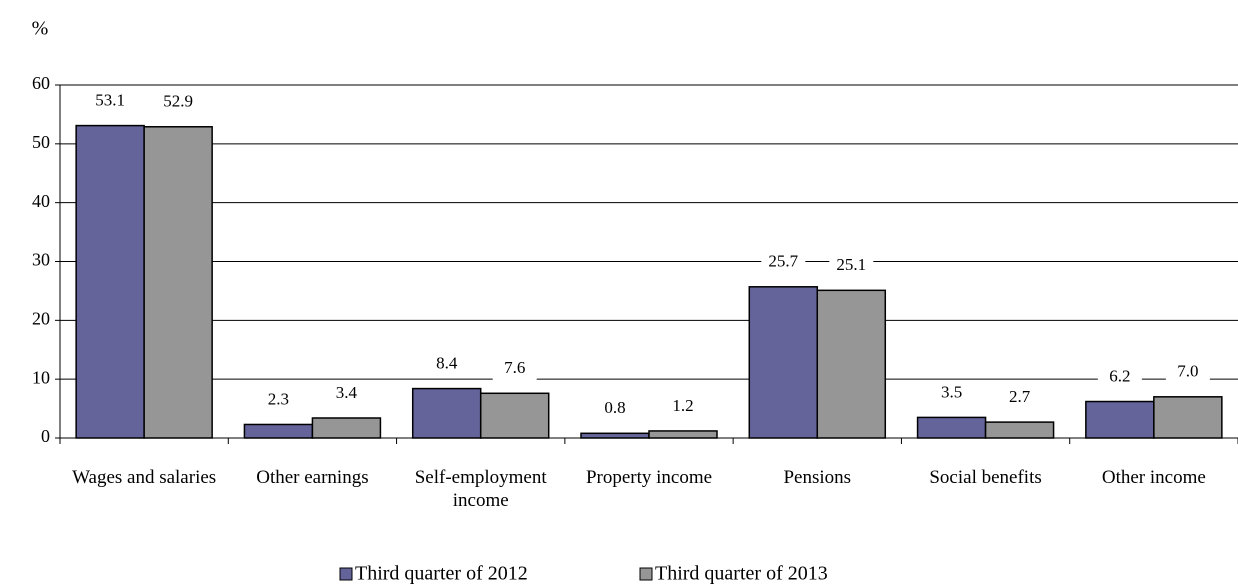 This screenshot has height=585, width=1238. I want to click on data-label: 3.5, so click(951, 391).